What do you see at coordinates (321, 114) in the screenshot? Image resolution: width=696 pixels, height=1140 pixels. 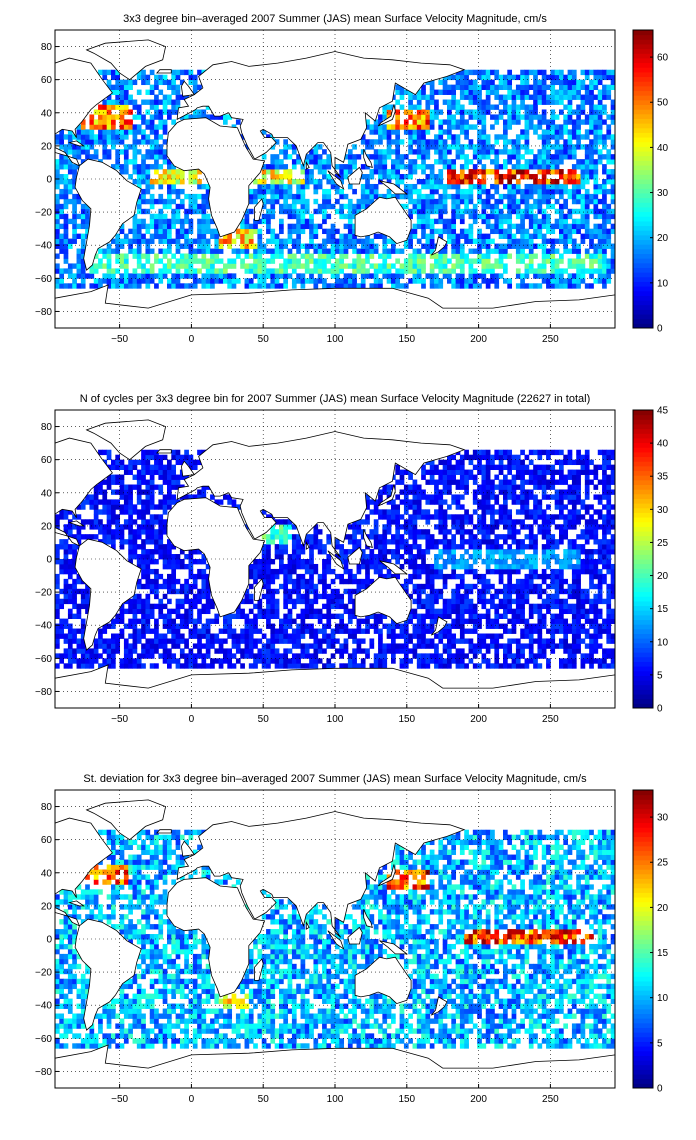 I see `land-polygon` at bounding box center [321, 114].